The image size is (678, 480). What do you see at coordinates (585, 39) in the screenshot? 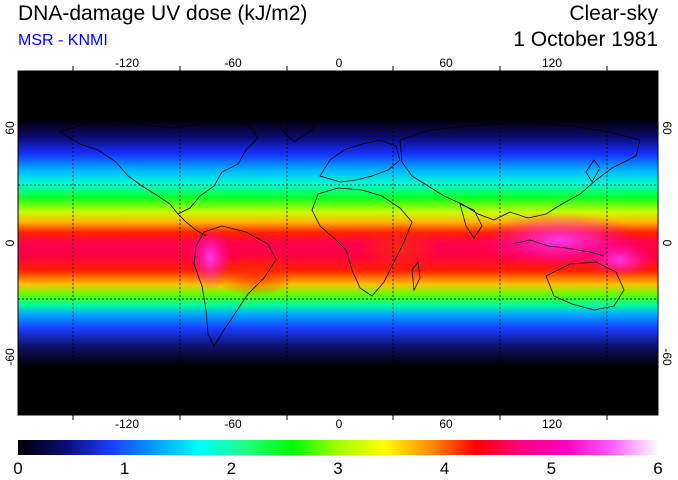
I see `date-label: 1 October 1981` at bounding box center [585, 39].